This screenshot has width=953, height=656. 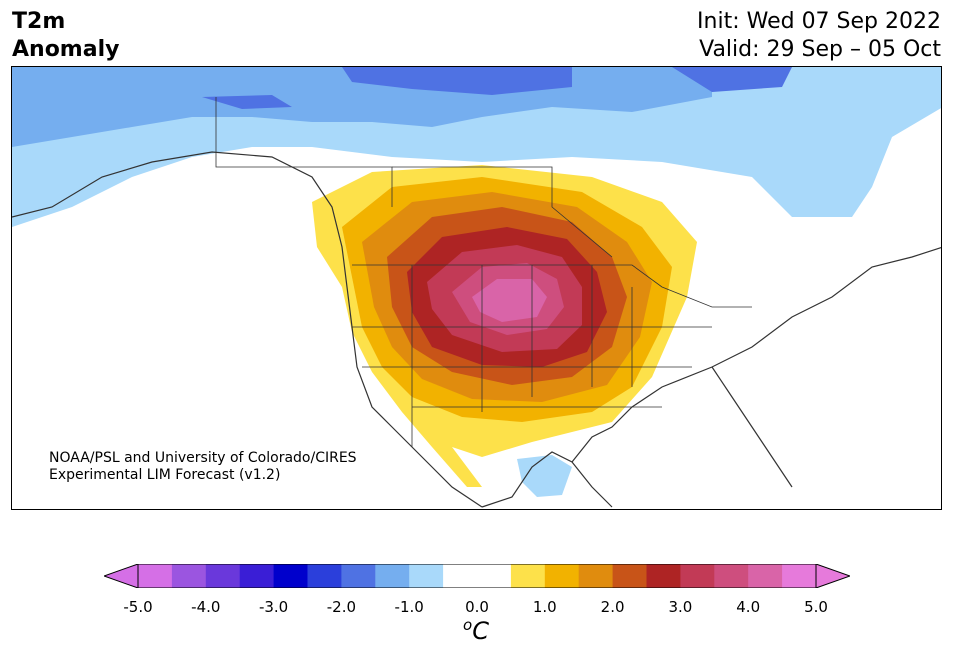 I want to click on colorbar-tick-label: 2.0, so click(x=612, y=607).